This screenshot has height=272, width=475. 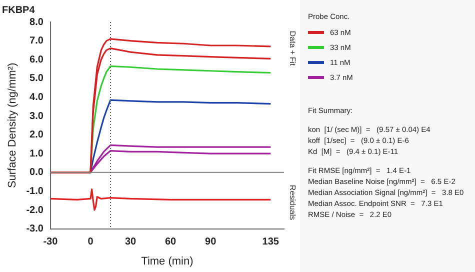 I want to click on y-tick-label: 3.0, so click(x=37, y=116).